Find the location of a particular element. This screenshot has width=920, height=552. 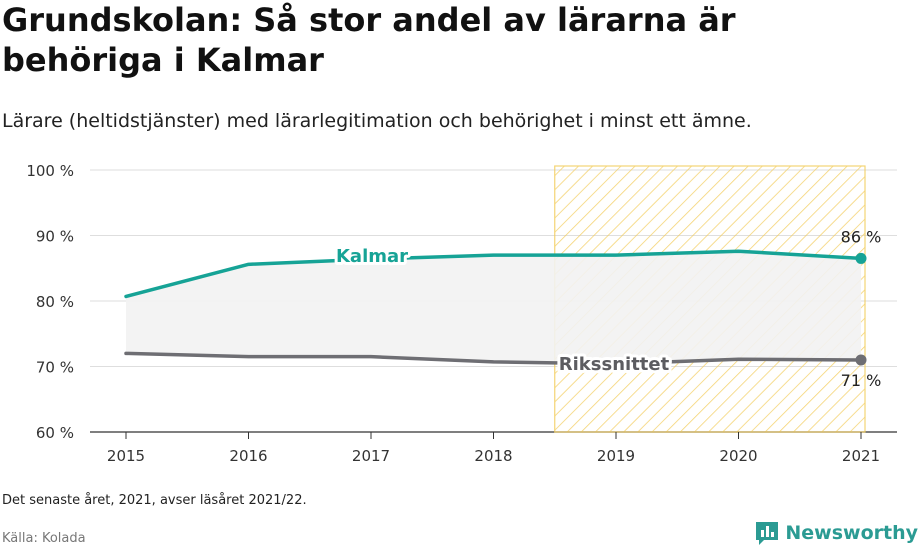

source-text: Källa: Kolada is located at coordinates (44, 538).